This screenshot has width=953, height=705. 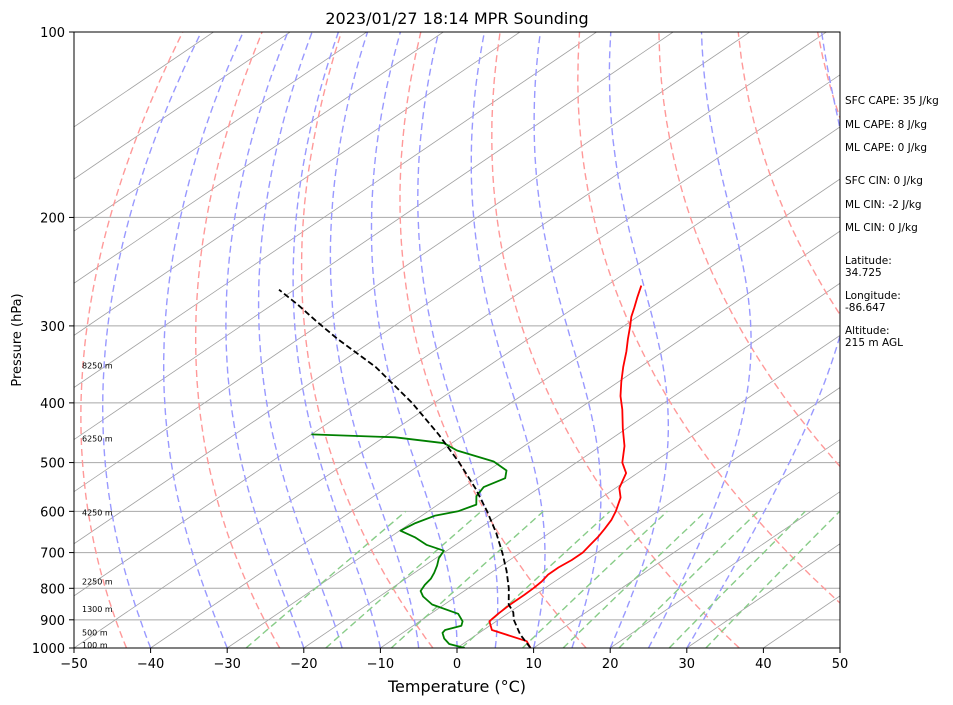 What do you see at coordinates (886, 148) in the screenshot?
I see `stat-annotation: ML CAPE: 0 J/kg` at bounding box center [886, 148].